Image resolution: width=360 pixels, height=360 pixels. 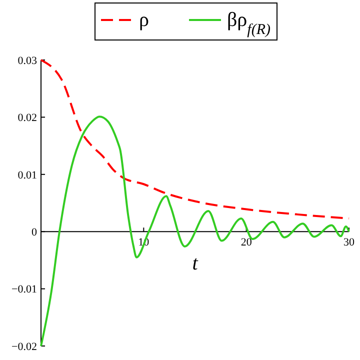 What do you see at coordinates (144, 20) in the screenshot?
I see `legend-label: ρ` at bounding box center [144, 20].